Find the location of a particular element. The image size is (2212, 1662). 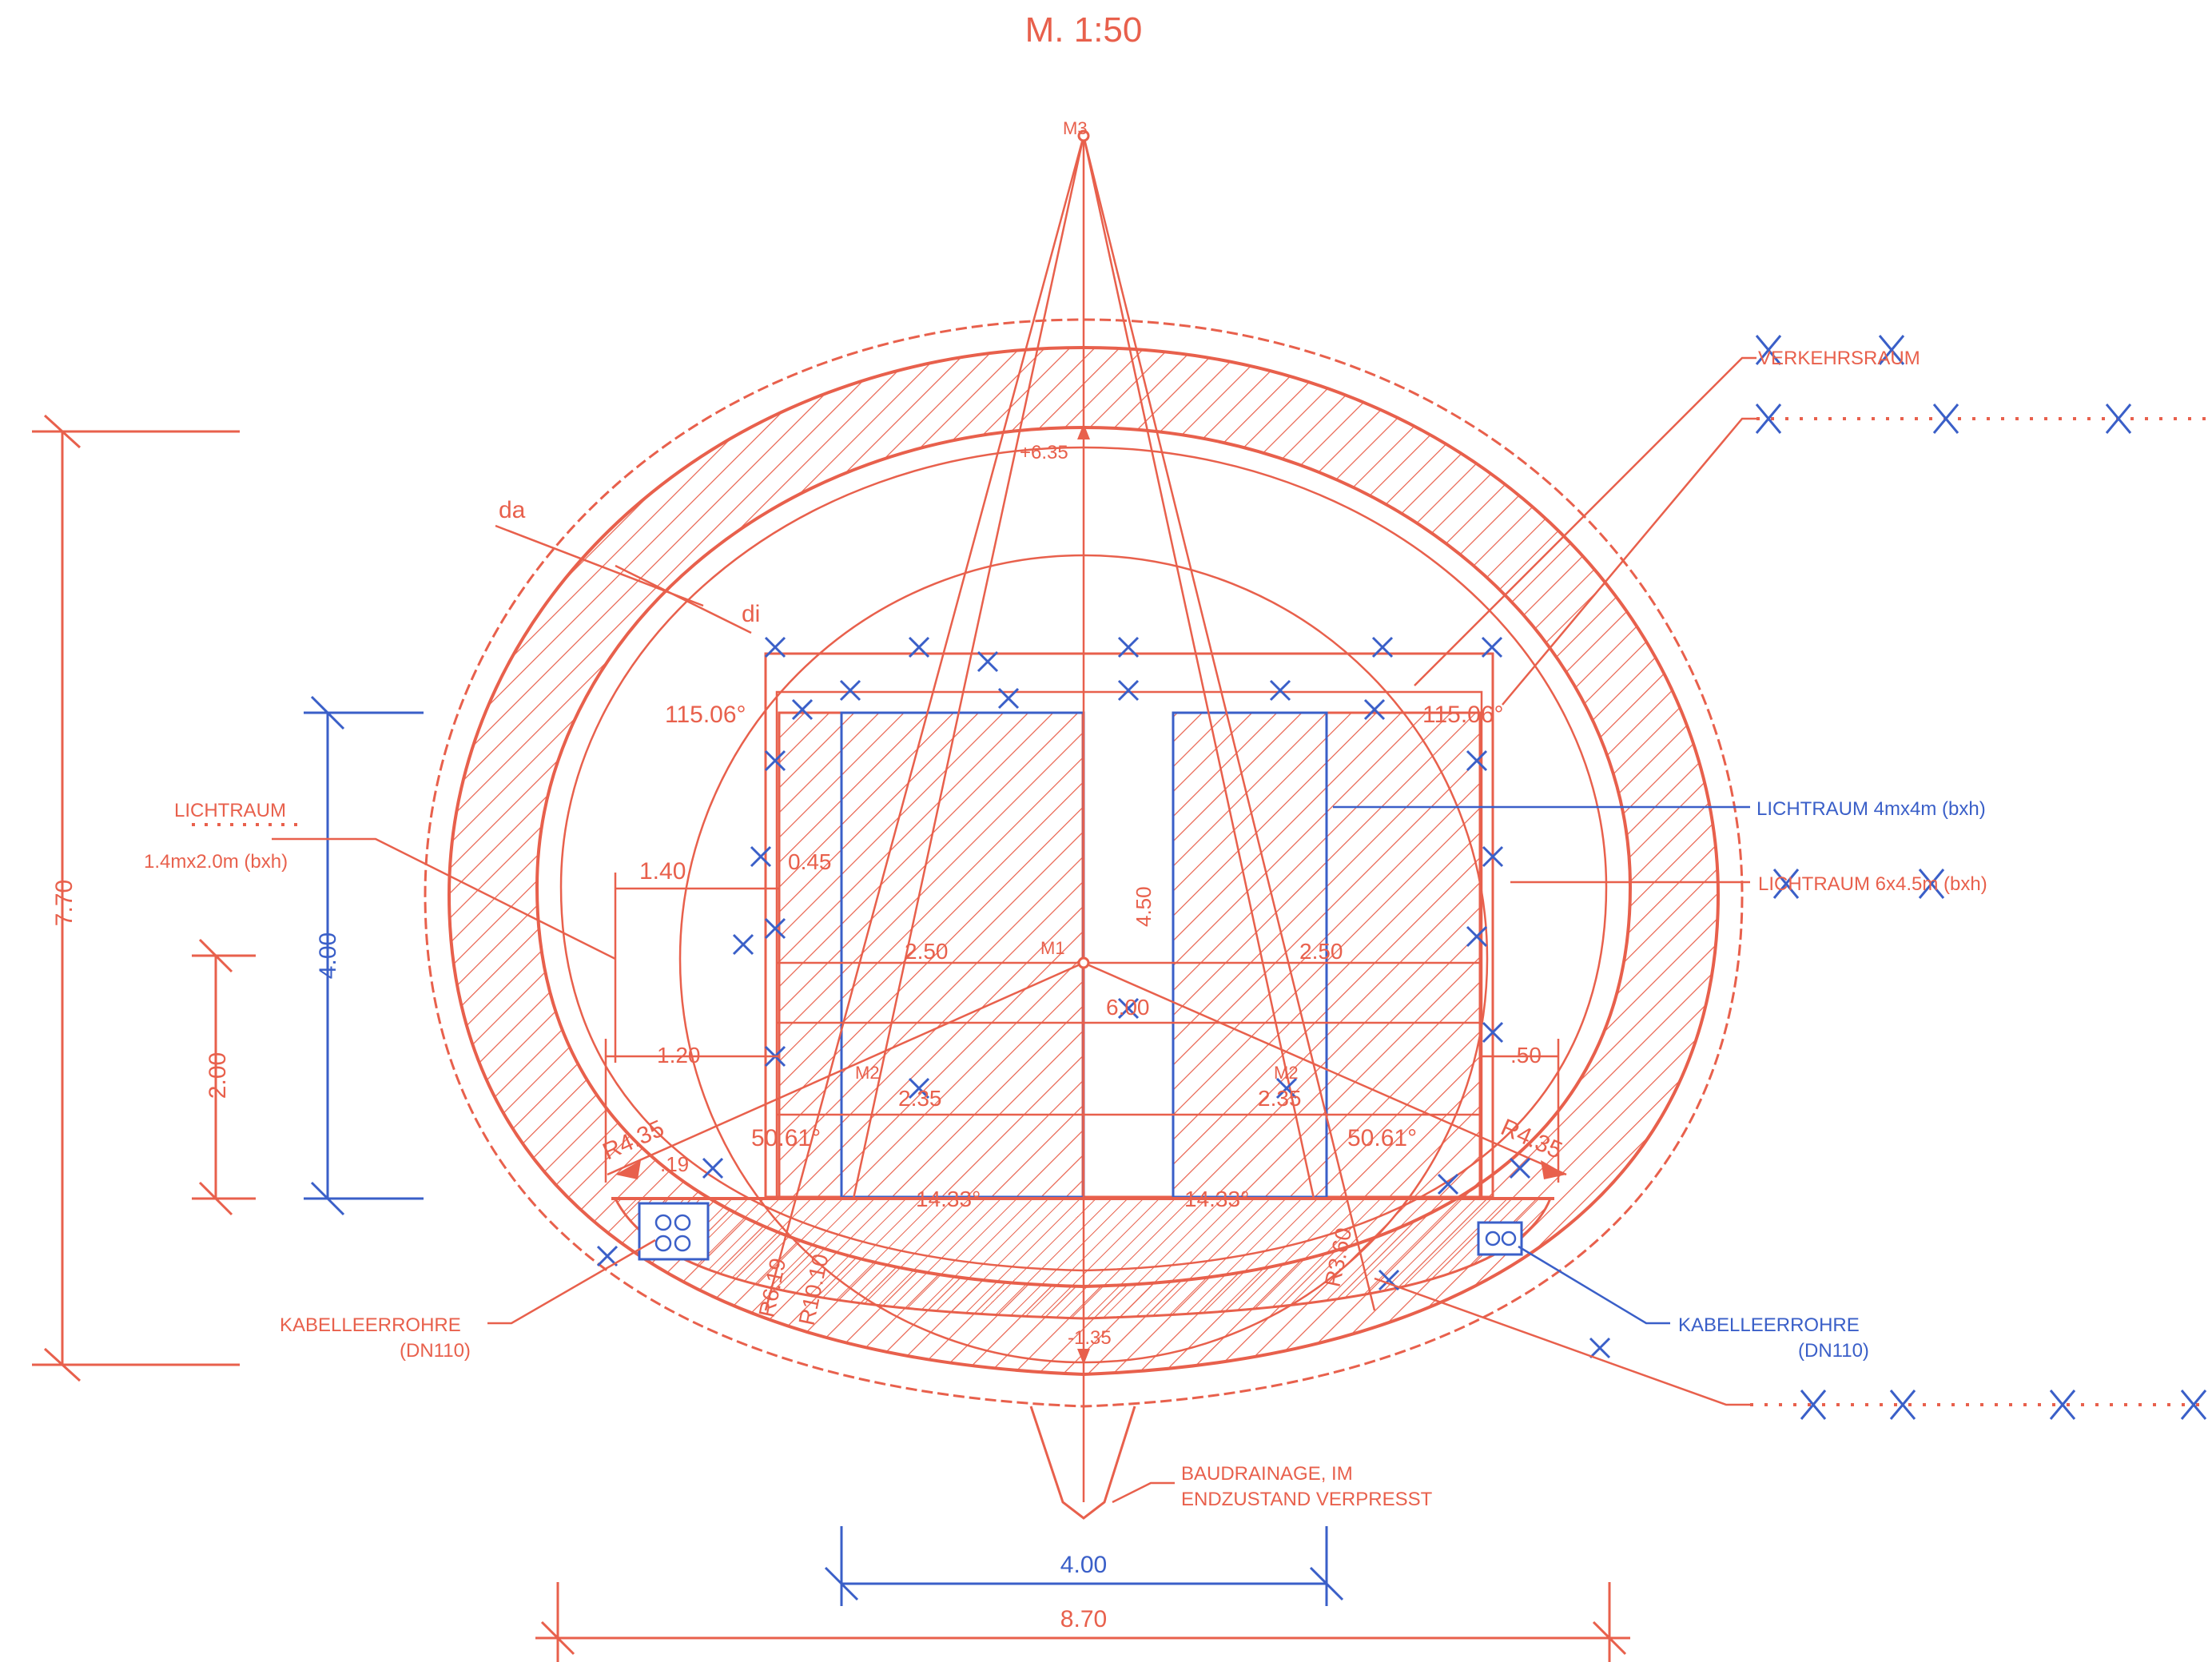

arrow-radius-right is located at coordinates (1553, 1169).